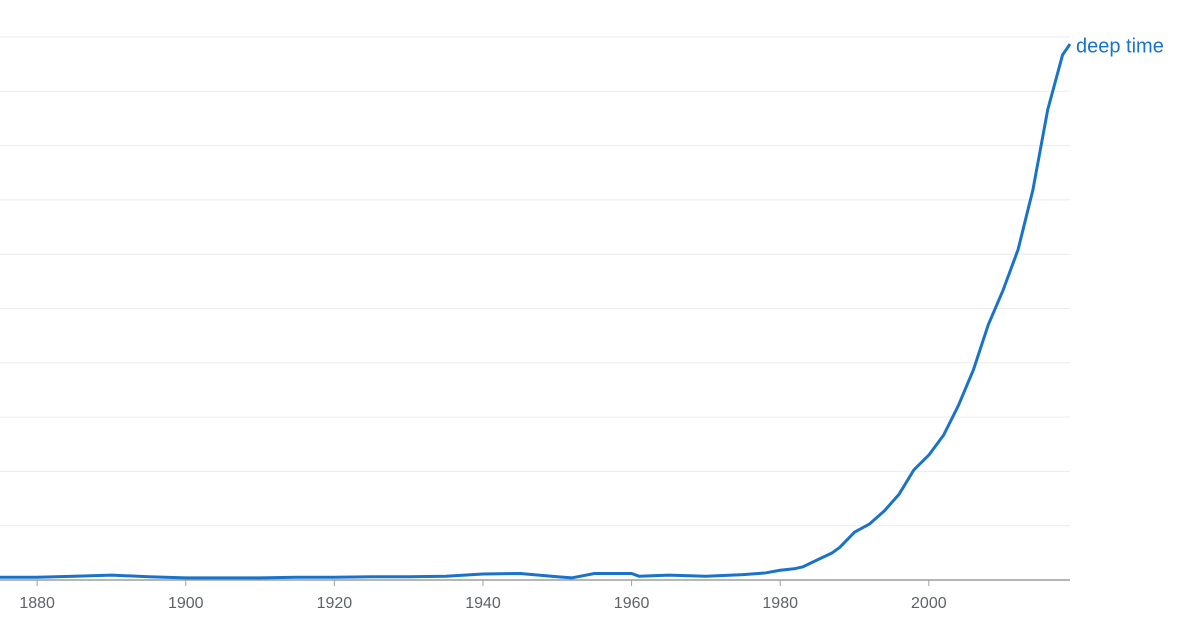  Describe the element at coordinates (632, 603) in the screenshot. I see `x-tick-label: 1960` at that location.